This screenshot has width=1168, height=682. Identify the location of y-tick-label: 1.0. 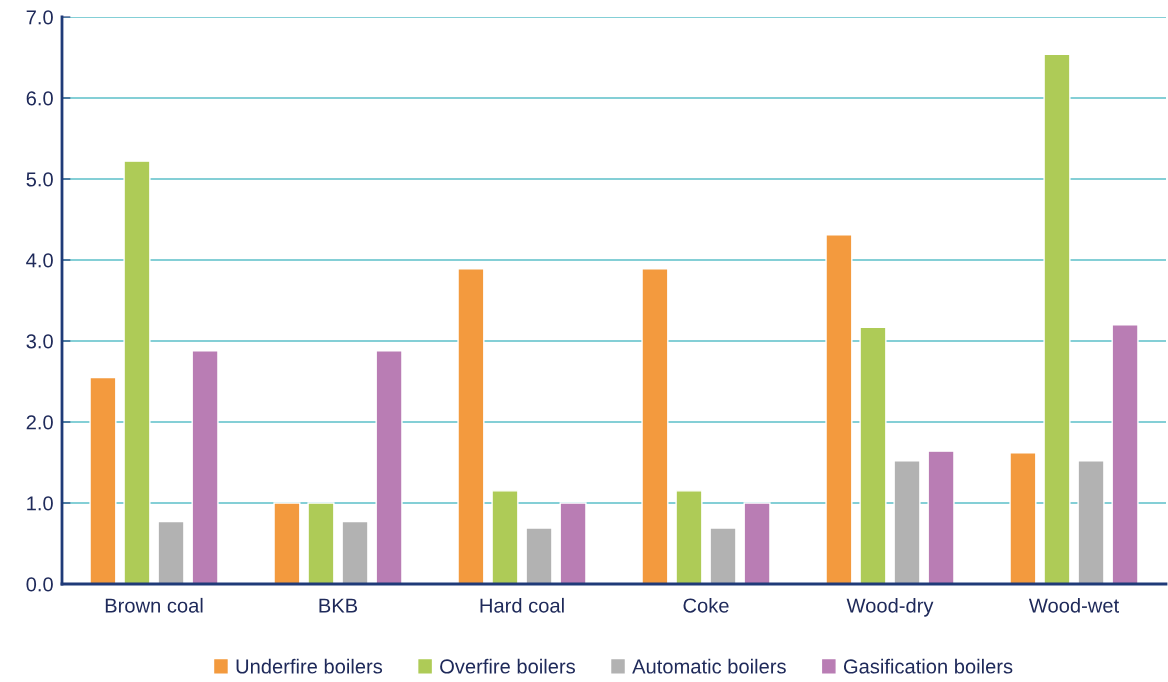
(40, 503).